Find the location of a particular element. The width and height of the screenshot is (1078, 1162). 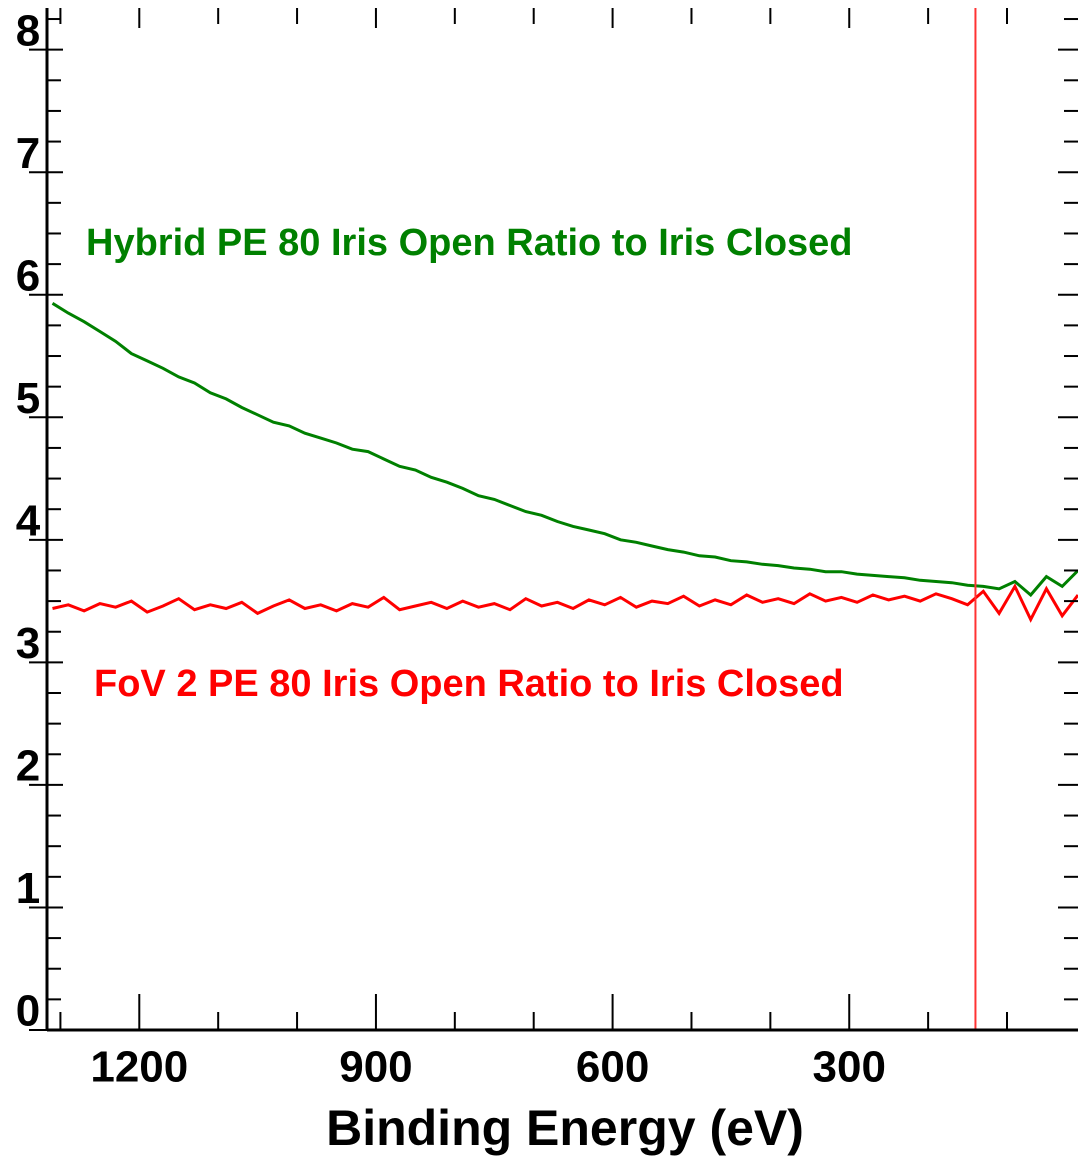

y-tick-label: 7 is located at coordinates (28, 153).